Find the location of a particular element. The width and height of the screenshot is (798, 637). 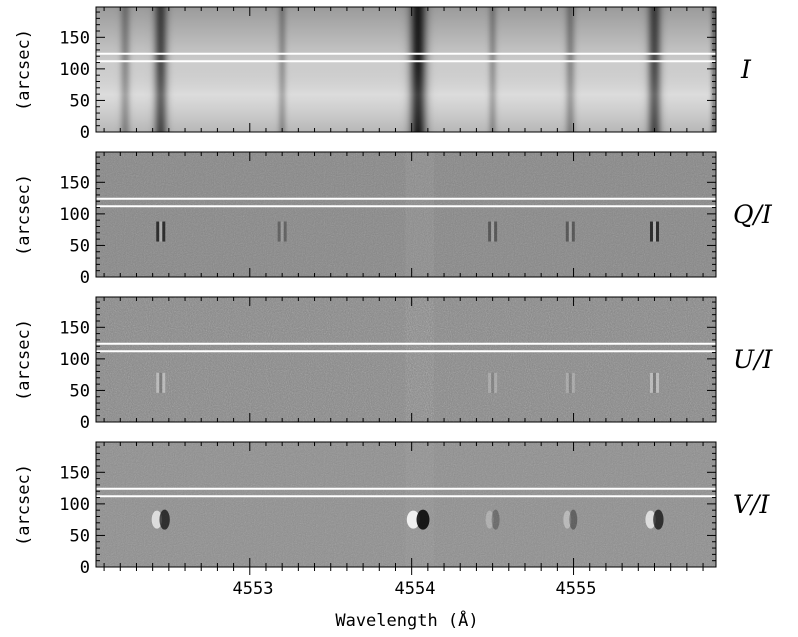

x-tick-label-4553: 4553 is located at coordinates (253, 589).